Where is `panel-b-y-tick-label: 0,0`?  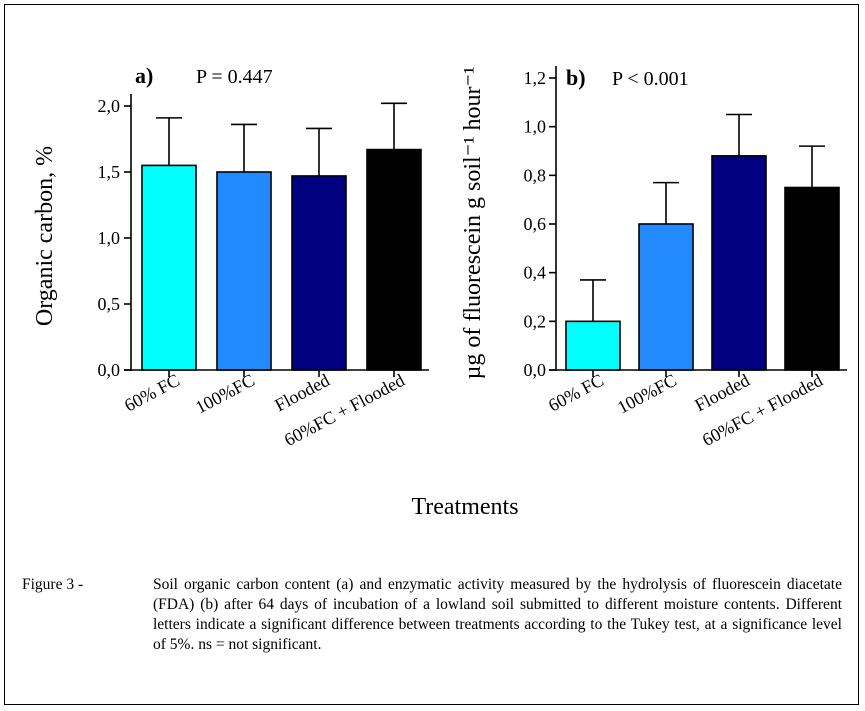 panel-b-y-tick-label: 0,0 is located at coordinates (535, 370).